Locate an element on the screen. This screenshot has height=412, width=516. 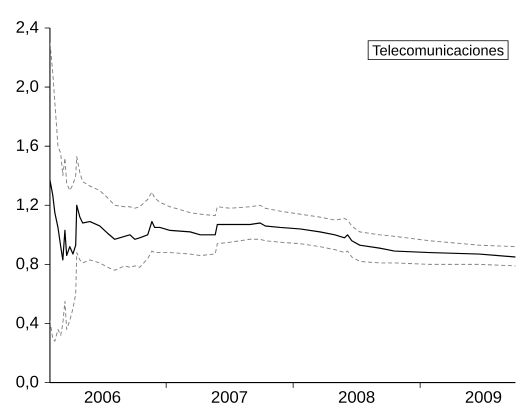
y-tick-label: 0,4 is located at coordinates (27, 323).